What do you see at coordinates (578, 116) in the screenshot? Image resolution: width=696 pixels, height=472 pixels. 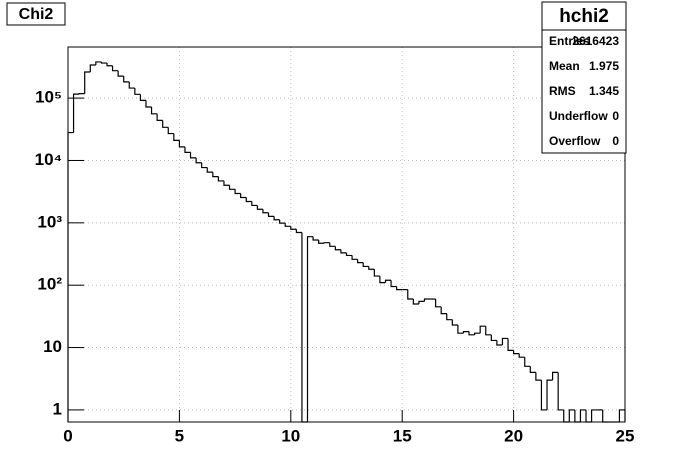 I see `stats-label: Underflow` at bounding box center [578, 116].